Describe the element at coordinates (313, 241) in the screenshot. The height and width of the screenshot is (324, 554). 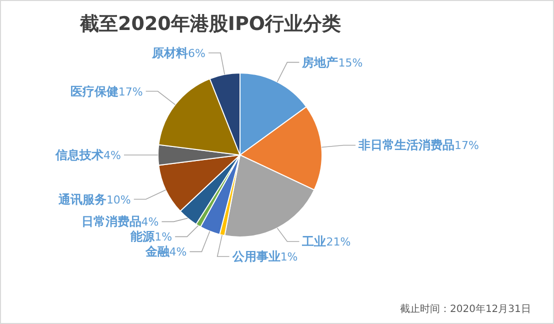
I see `slice-label: 工业` at that location.